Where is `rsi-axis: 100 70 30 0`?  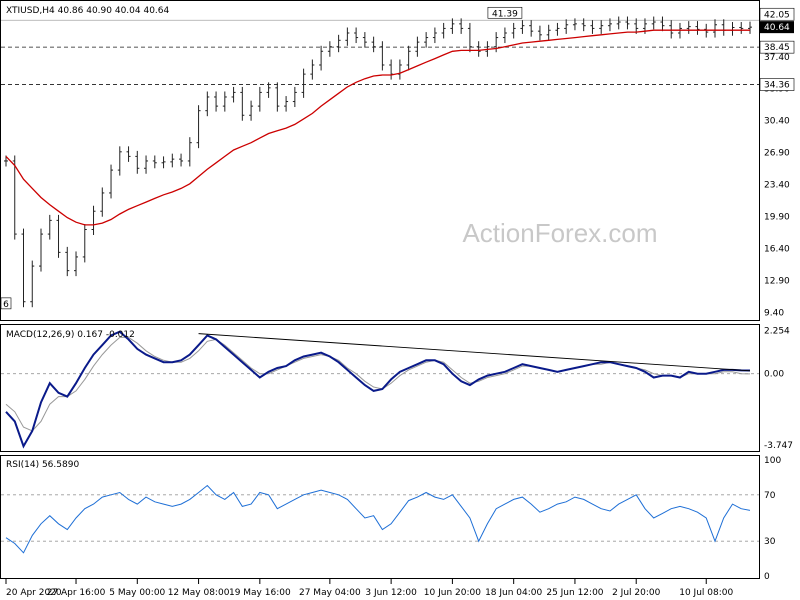 rsi-axis: 100 70 30 0 is located at coordinates (772, 519).